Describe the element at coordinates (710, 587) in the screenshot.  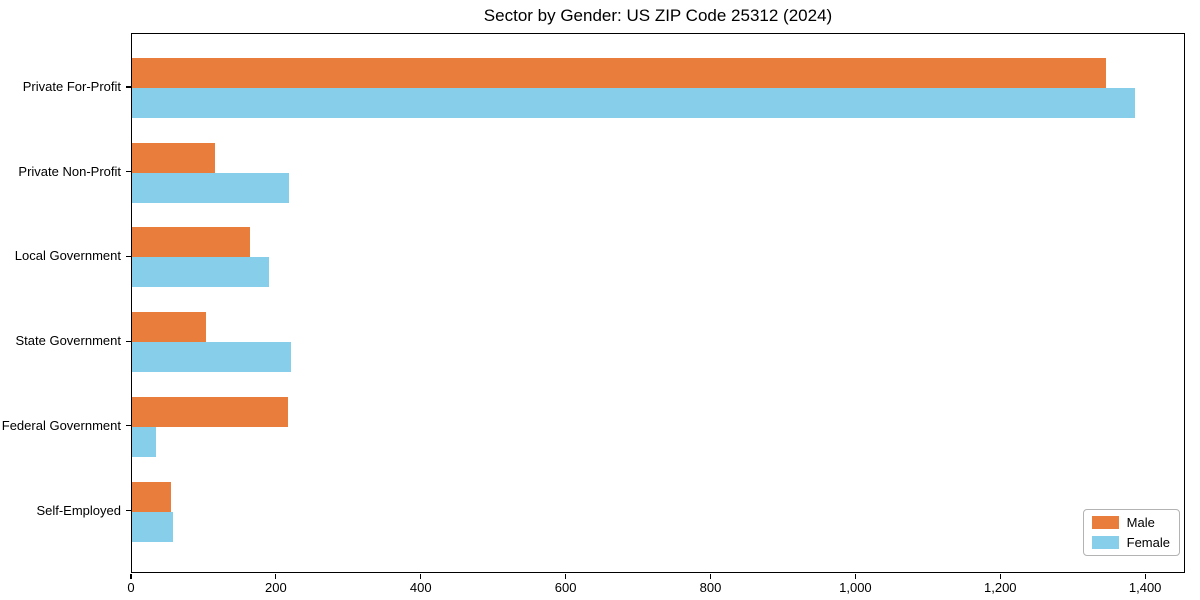
I see `xtick-label: 800` at that location.